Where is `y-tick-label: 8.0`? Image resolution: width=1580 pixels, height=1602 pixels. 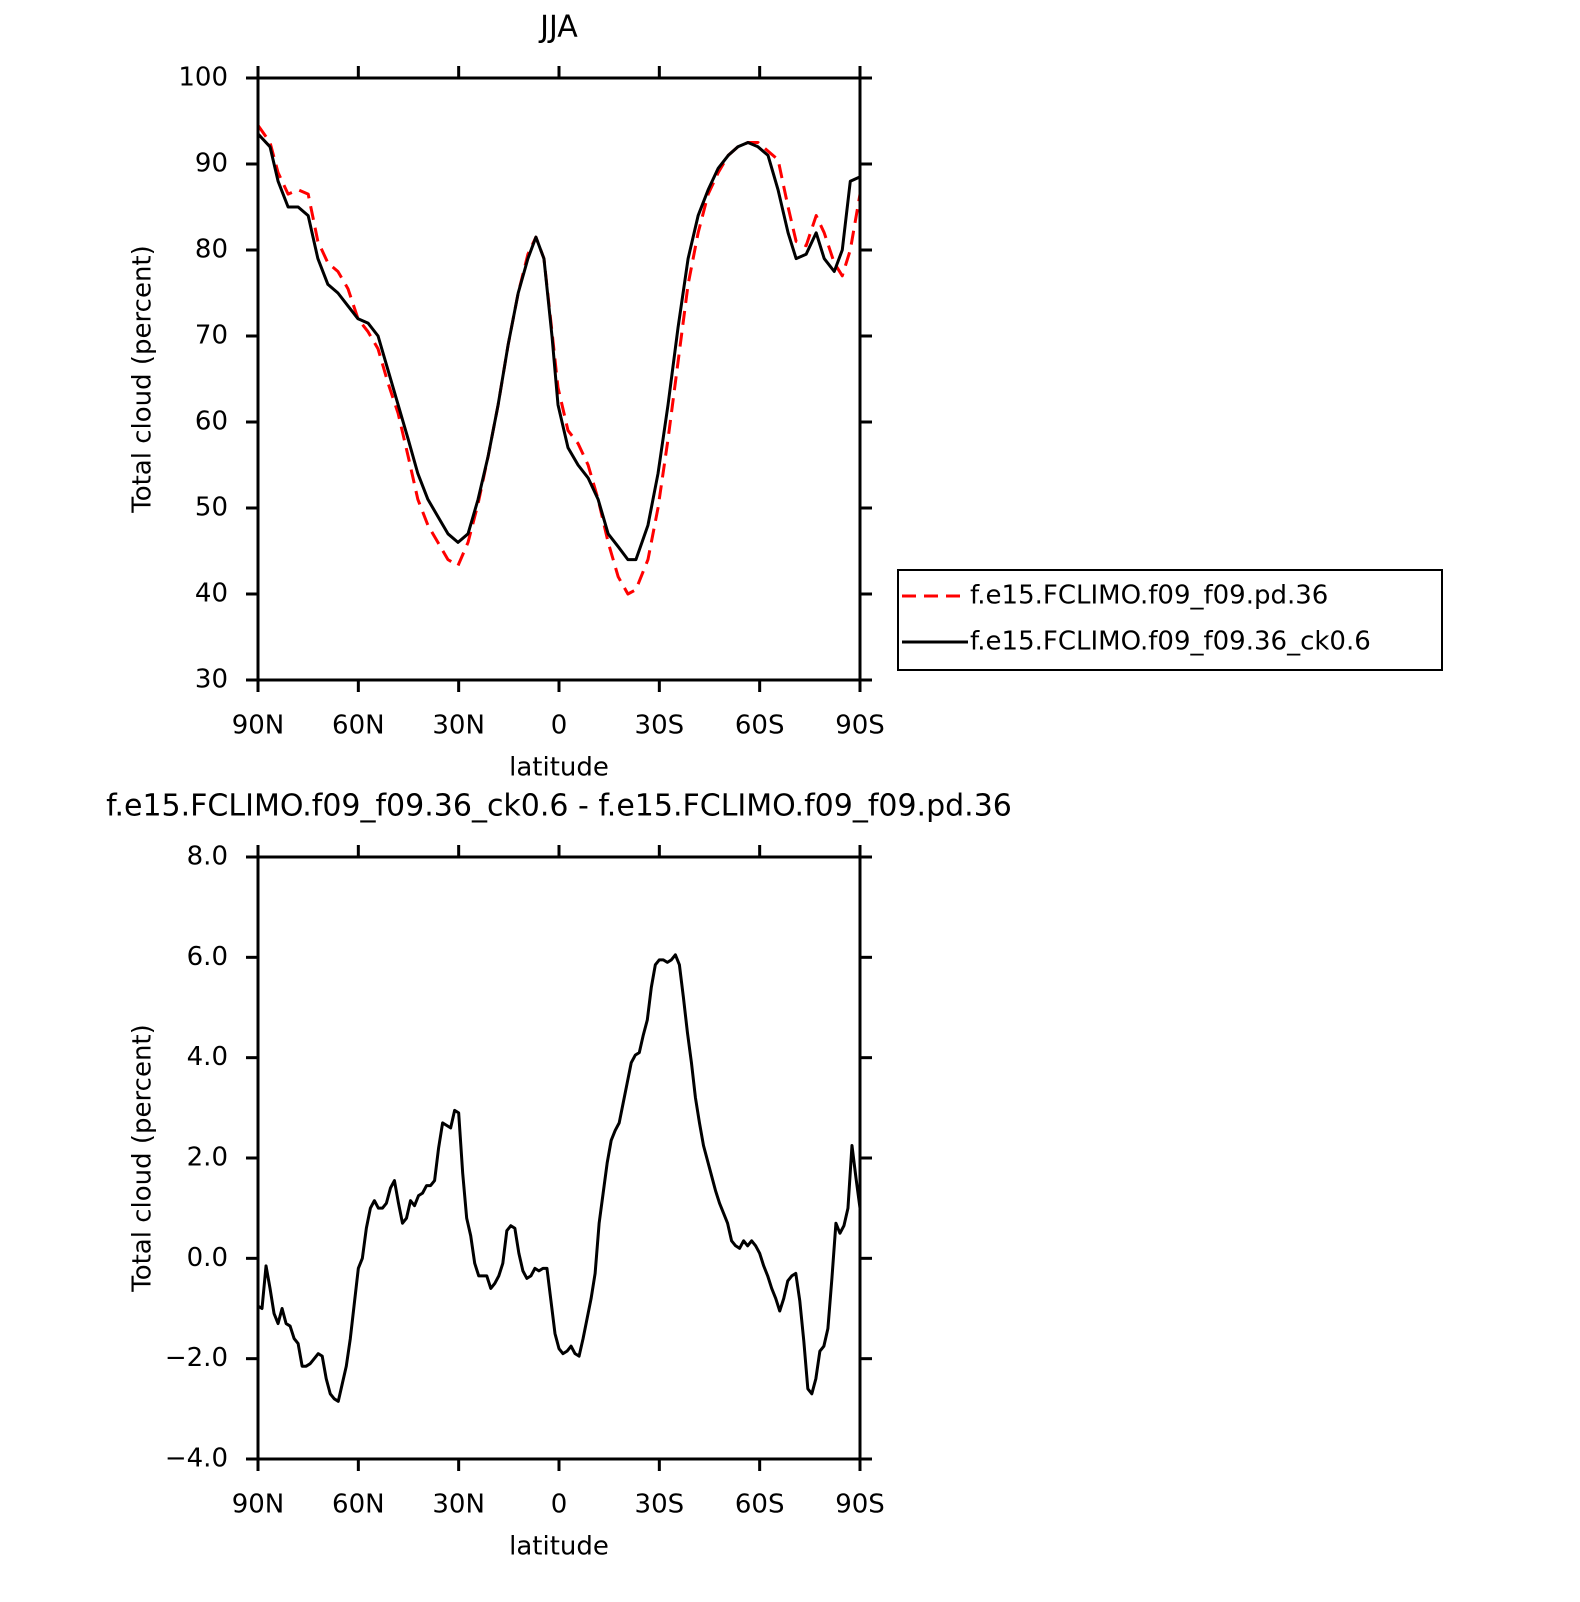 y-tick-label: 8.0 is located at coordinates (207, 857).